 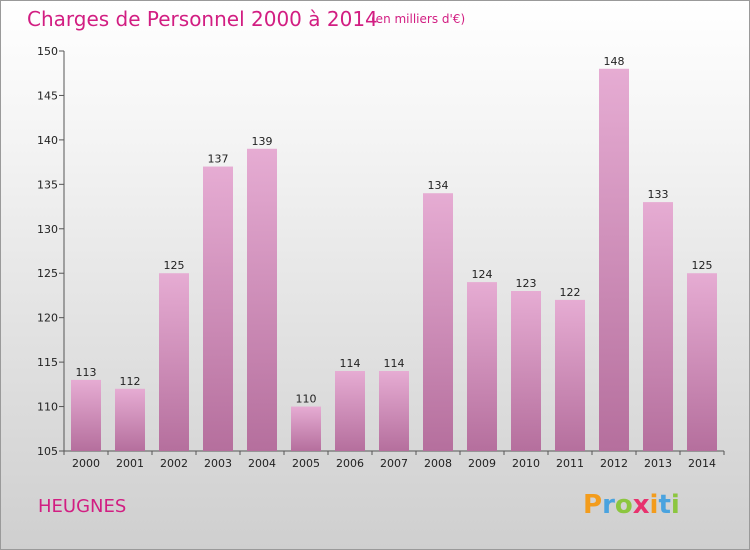 I want to click on value-label-2000: 113, so click(x=86, y=372).